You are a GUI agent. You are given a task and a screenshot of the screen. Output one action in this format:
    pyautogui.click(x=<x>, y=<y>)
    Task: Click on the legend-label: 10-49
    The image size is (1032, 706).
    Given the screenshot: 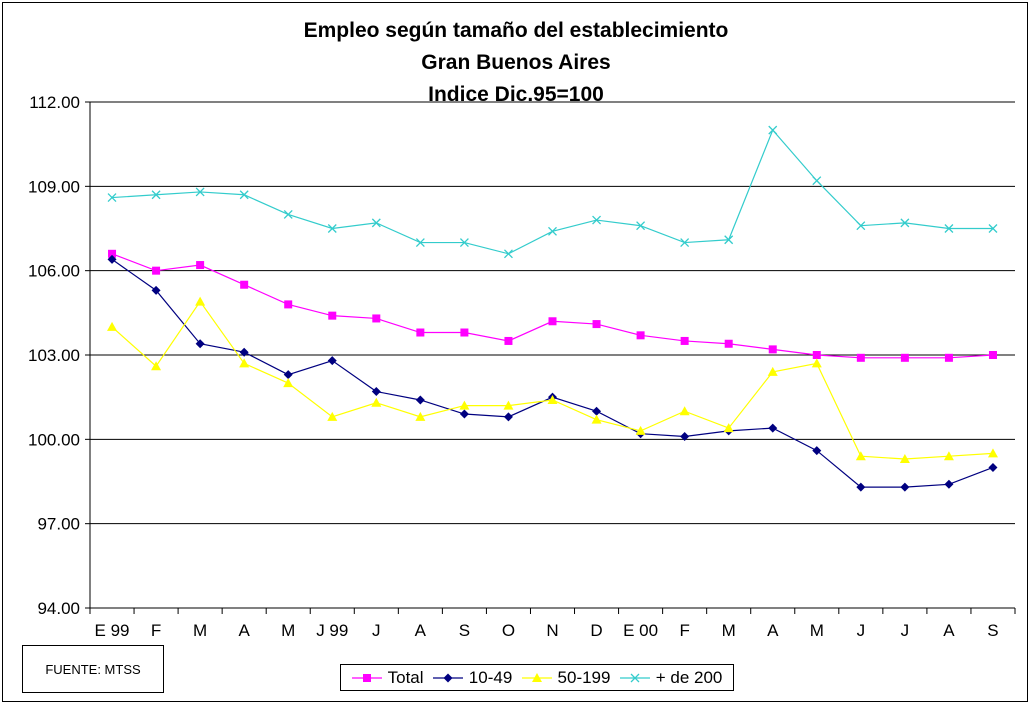 What is the action you would take?
    pyautogui.click(x=490, y=677)
    